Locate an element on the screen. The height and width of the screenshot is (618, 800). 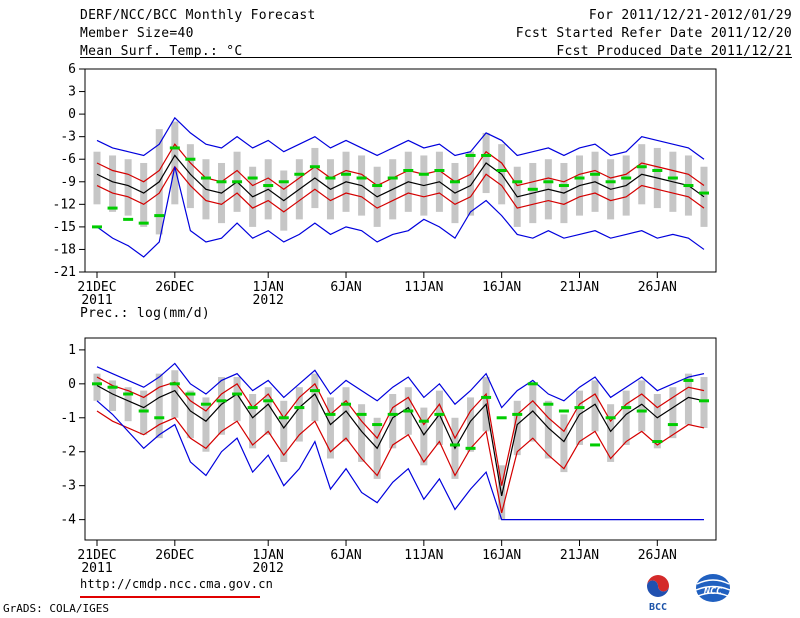
ncc-logo: NCC is located at coordinates (713, 588).